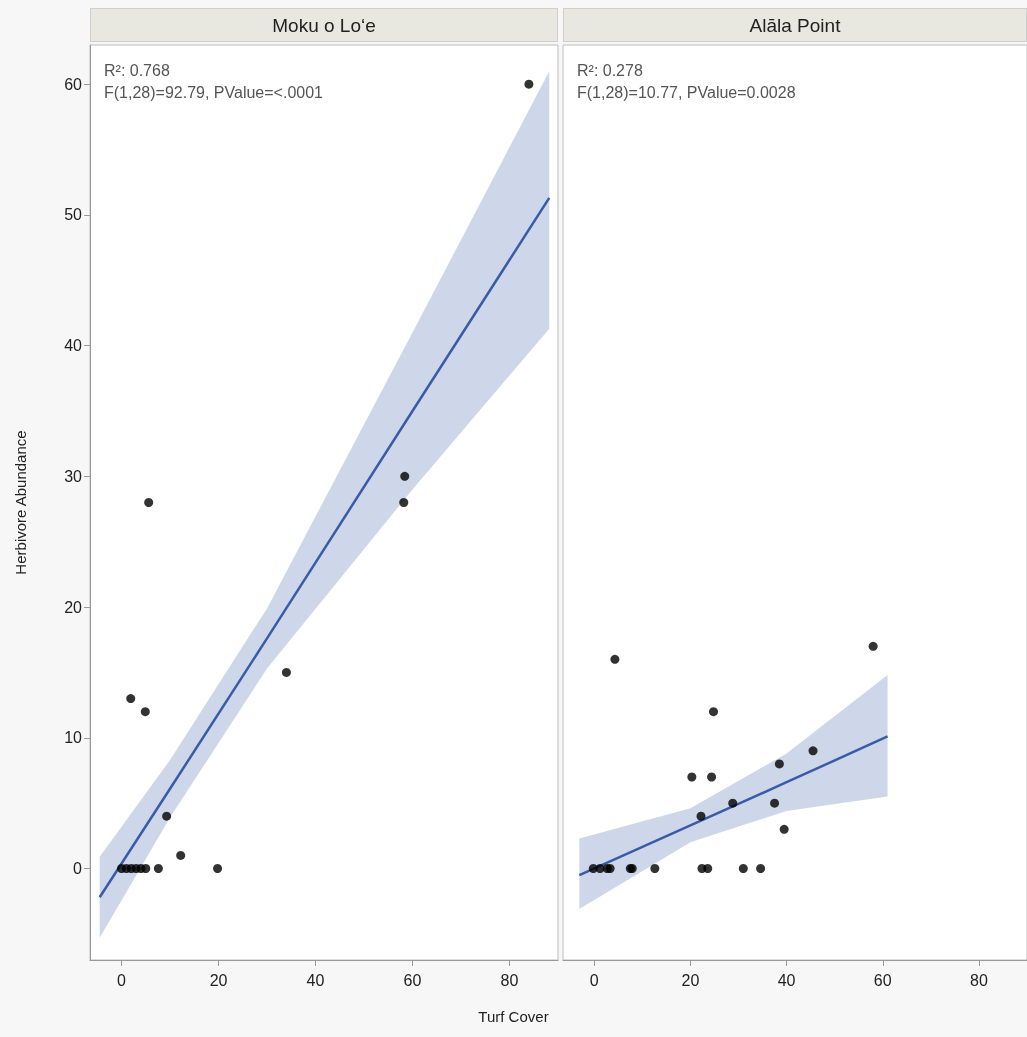 This screenshot has height=1037, width=1027. I want to click on y-axis-title: Herbivore Abundance, so click(20, 502).